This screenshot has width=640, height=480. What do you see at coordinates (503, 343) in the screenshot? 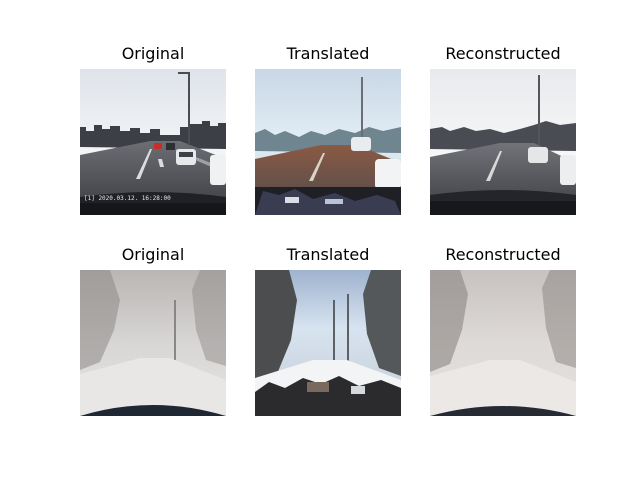
I see `image-reconstructed-snow` at bounding box center [503, 343].